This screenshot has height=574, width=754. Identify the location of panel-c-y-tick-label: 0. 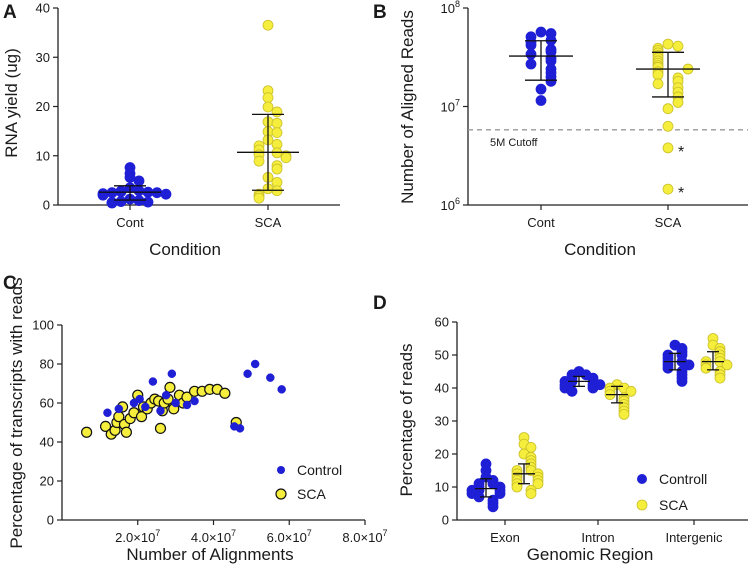
(50, 520).